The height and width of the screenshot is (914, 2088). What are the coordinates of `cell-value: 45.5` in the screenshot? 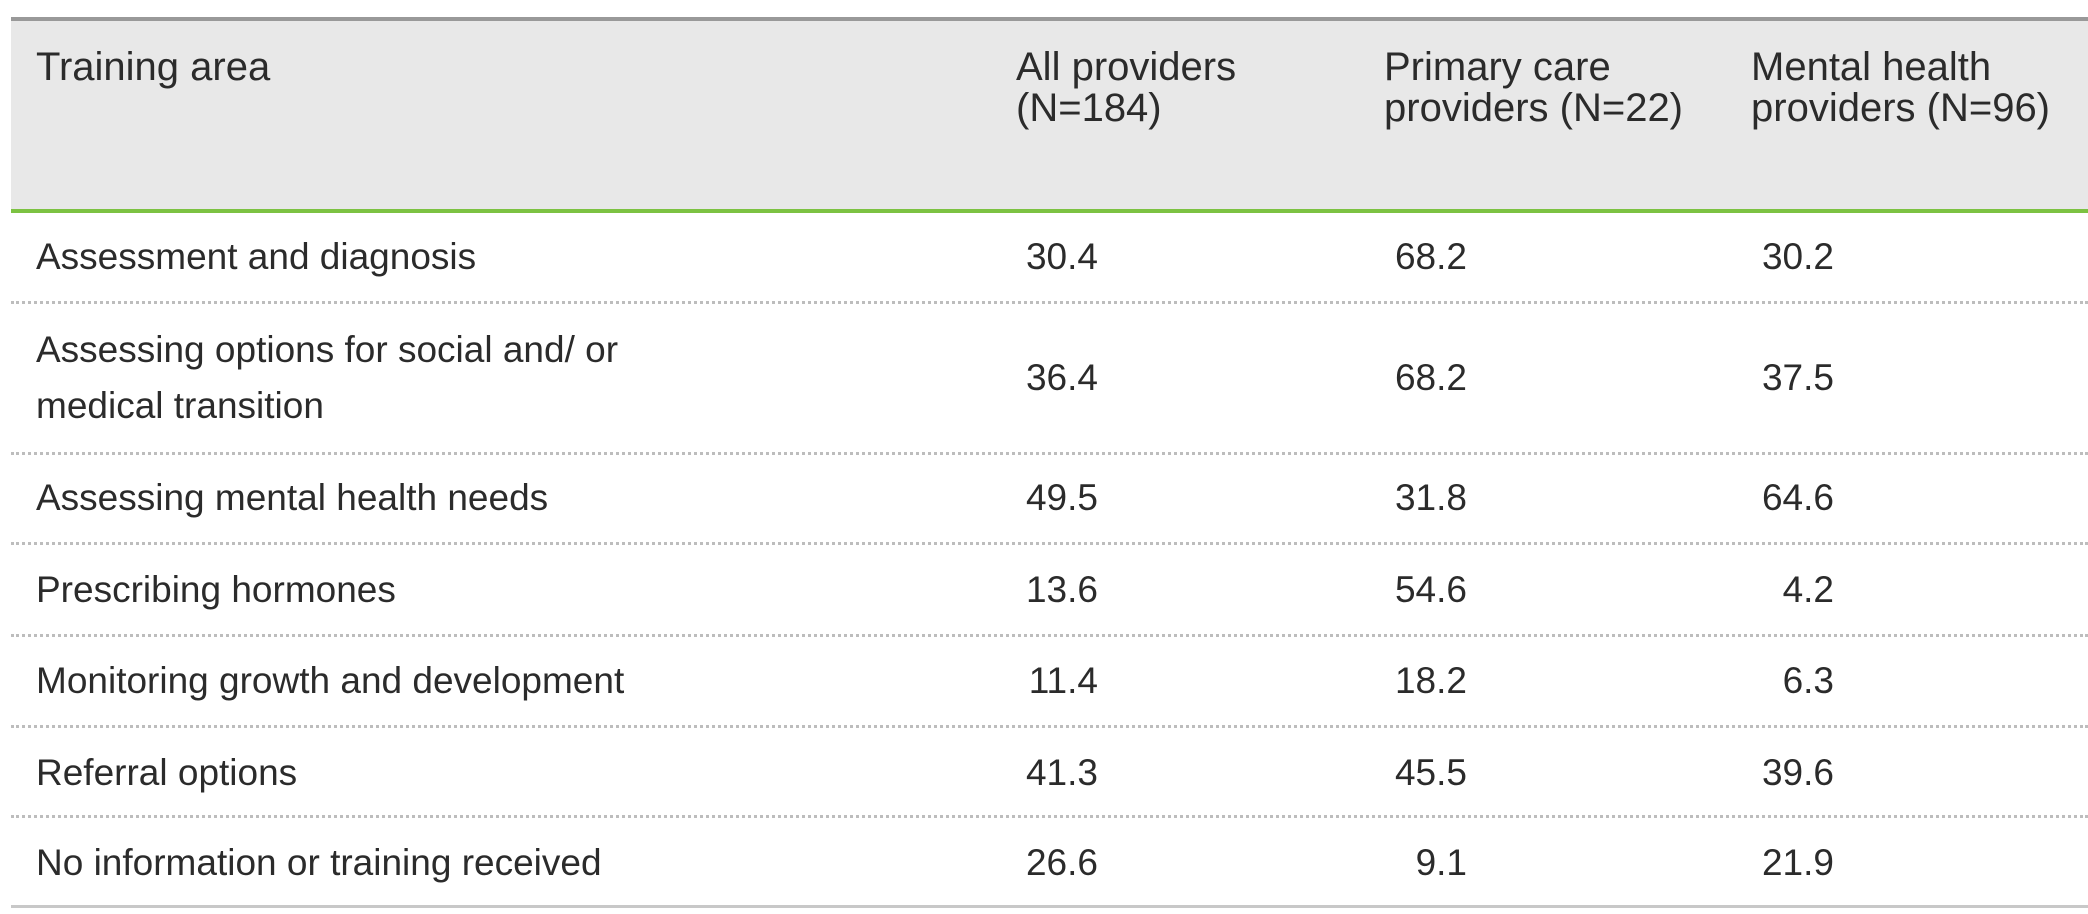 It's located at (1430, 772).